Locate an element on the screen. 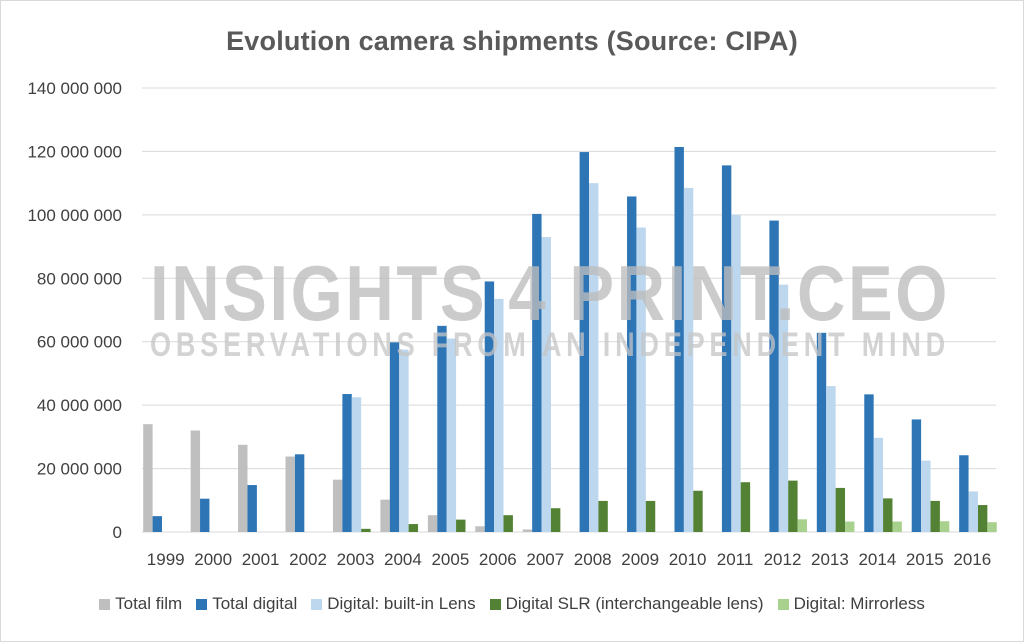  bar-total-film-2004 is located at coordinates (385, 515).